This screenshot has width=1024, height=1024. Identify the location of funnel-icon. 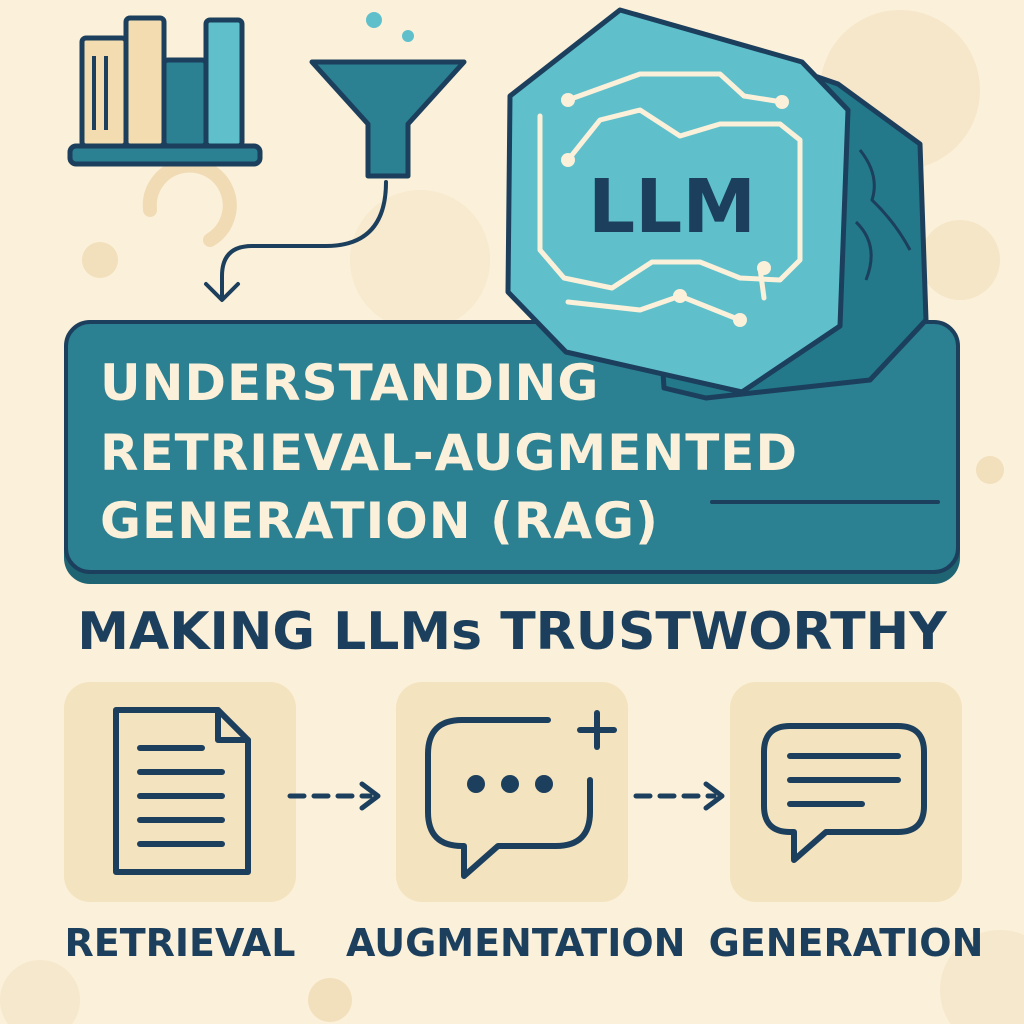
(388, 95).